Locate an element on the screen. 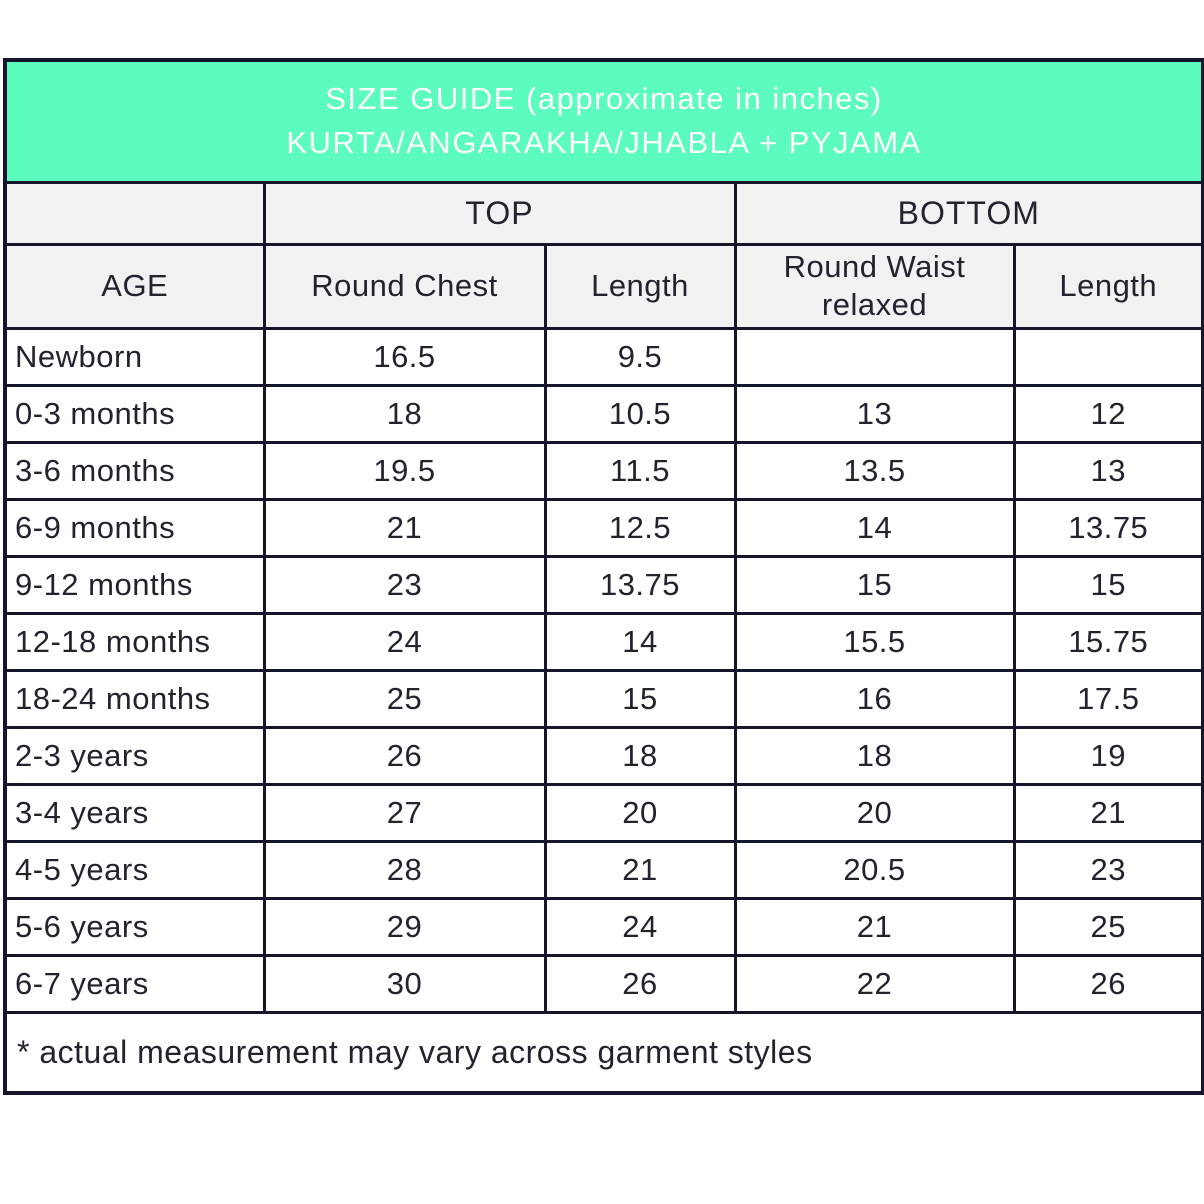 This screenshot has height=1204, width=1204. column-header-age: AGE is located at coordinates (134, 286).